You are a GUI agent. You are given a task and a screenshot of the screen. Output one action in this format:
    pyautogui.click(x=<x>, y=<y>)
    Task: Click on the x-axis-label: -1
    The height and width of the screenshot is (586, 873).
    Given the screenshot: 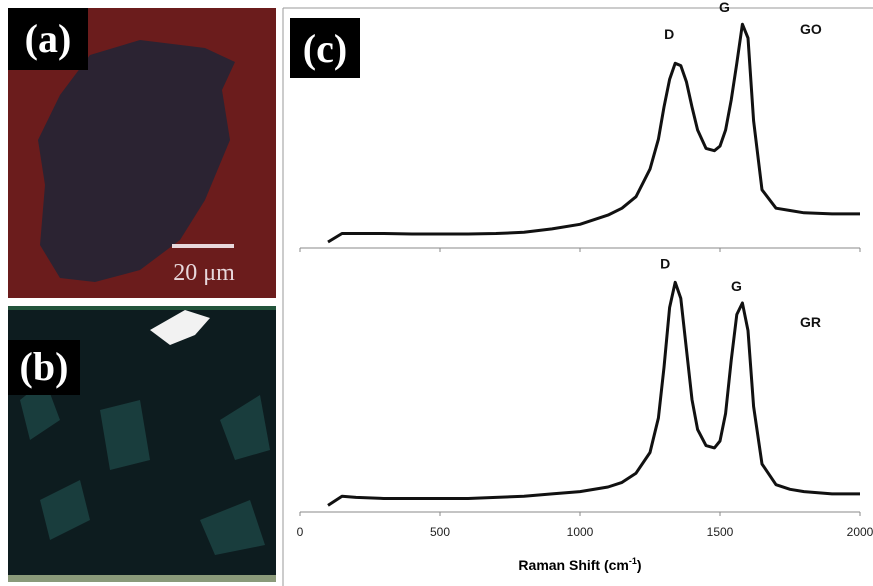 What is the action you would take?
    pyautogui.click(x=633, y=561)
    